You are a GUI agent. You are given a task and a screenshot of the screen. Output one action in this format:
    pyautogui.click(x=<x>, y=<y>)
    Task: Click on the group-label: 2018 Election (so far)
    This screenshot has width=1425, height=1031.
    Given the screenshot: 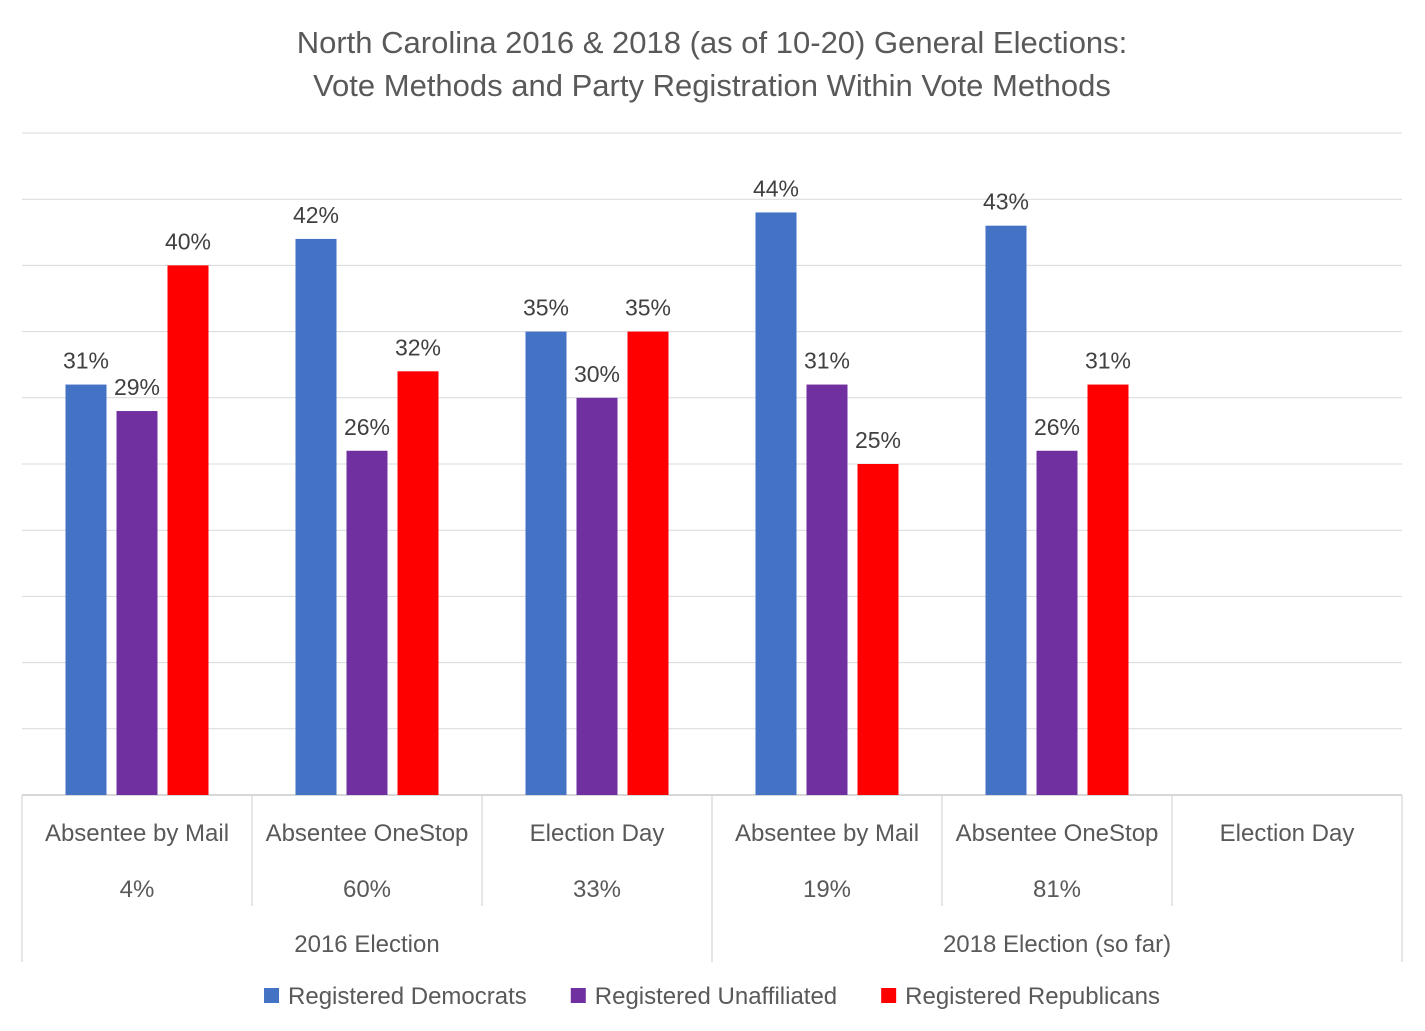 What is the action you would take?
    pyautogui.click(x=1057, y=944)
    